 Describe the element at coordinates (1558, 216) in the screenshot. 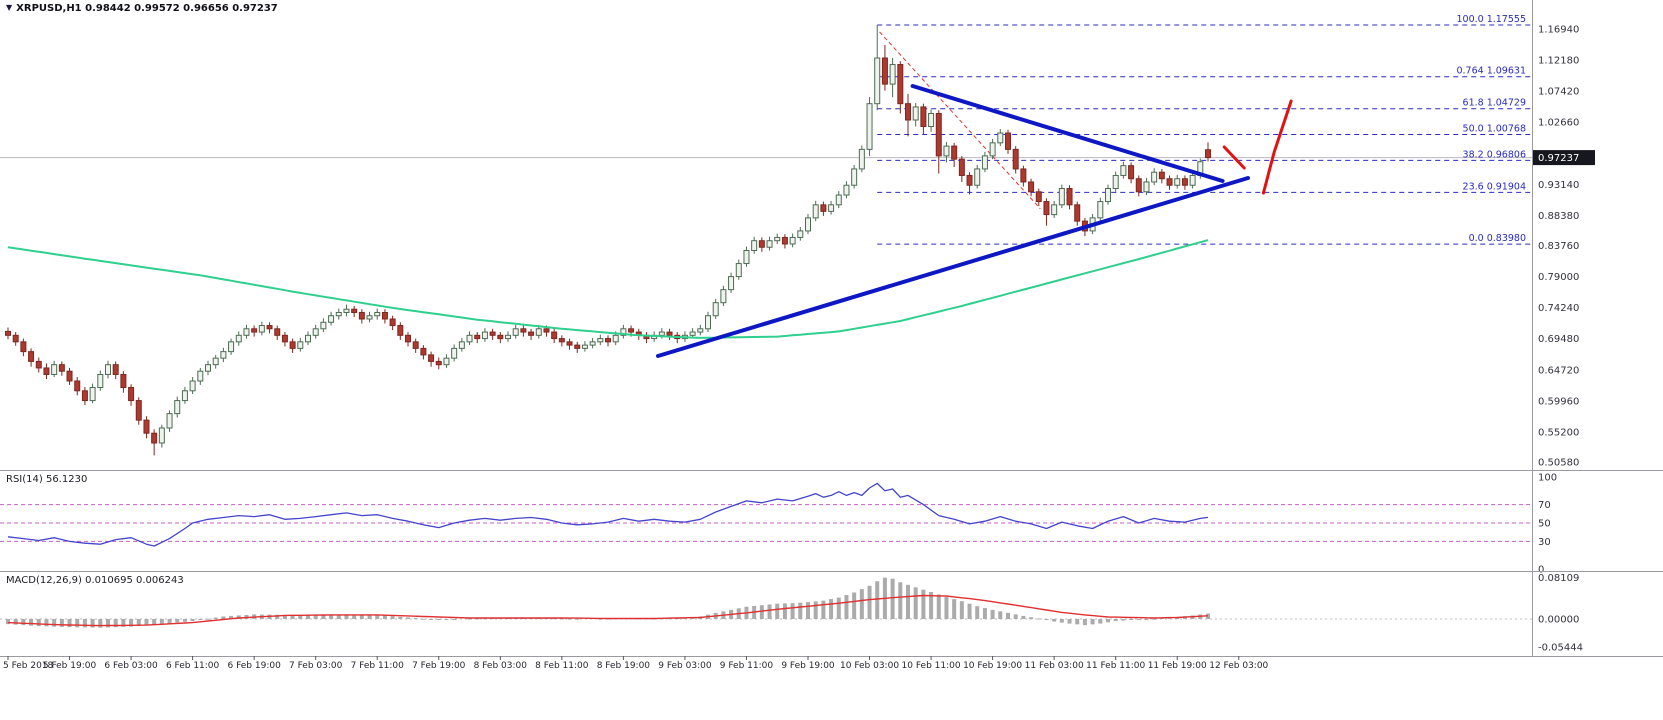

I see `price-axis-label: 0.88380` at that location.